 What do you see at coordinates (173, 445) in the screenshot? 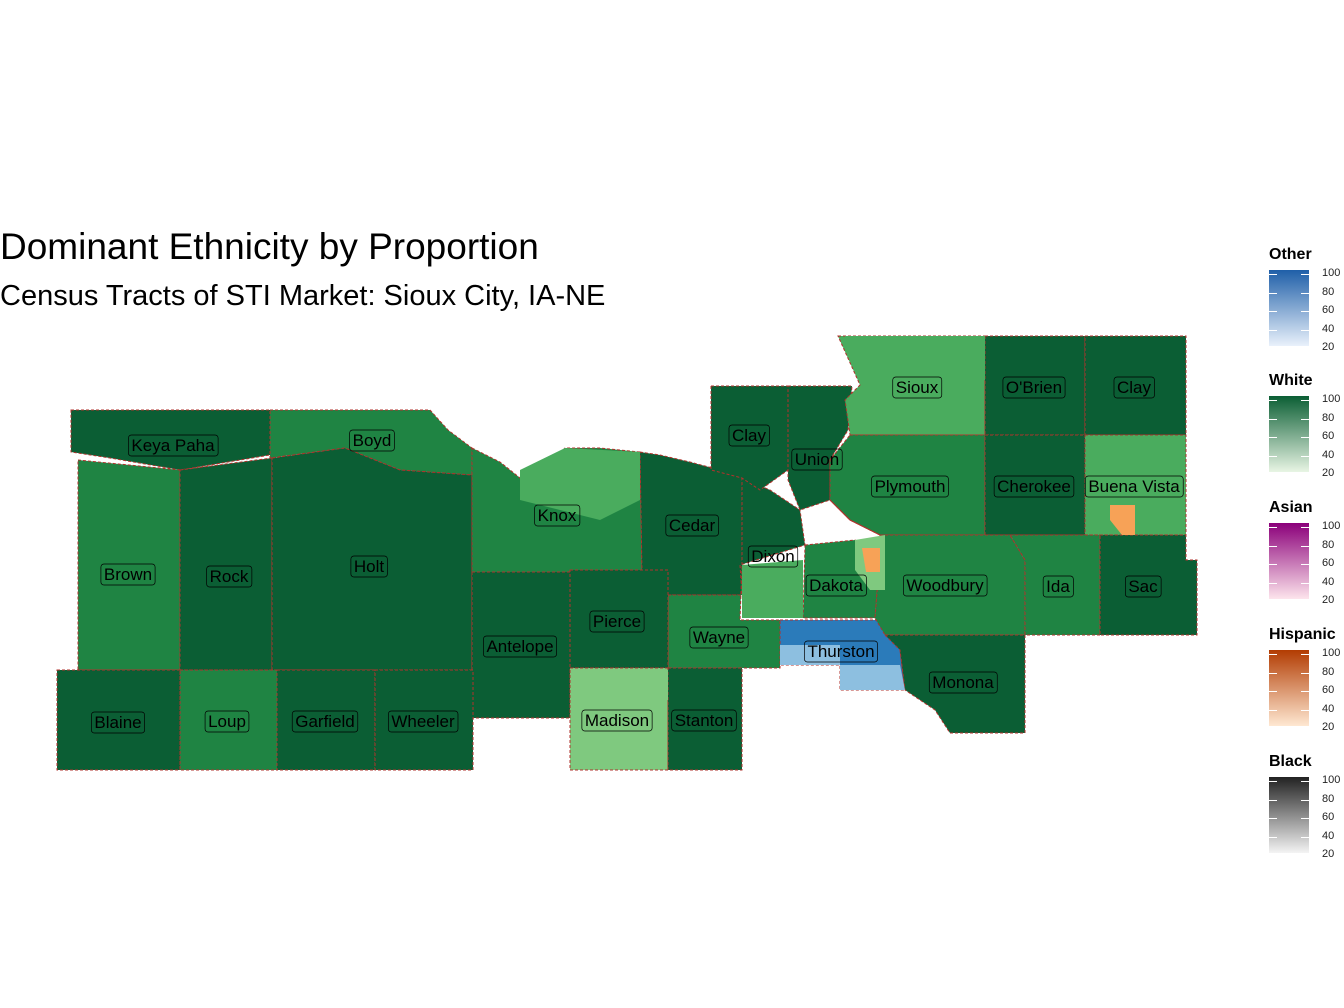
I see `county-name: Keya Paha` at bounding box center [173, 445].